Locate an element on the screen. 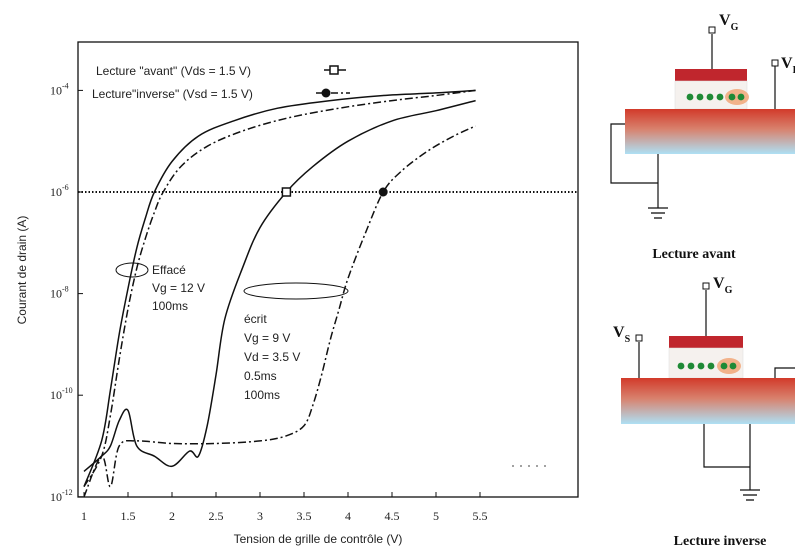 The height and width of the screenshot is (551, 795). y-tick-label: 10⁻¹² is located at coordinates (61, 496).